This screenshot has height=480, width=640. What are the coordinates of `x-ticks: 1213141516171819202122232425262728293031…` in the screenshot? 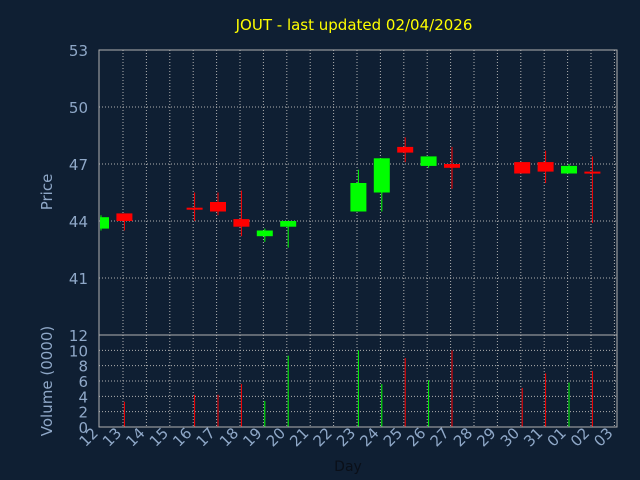 It's located at (346, 437).